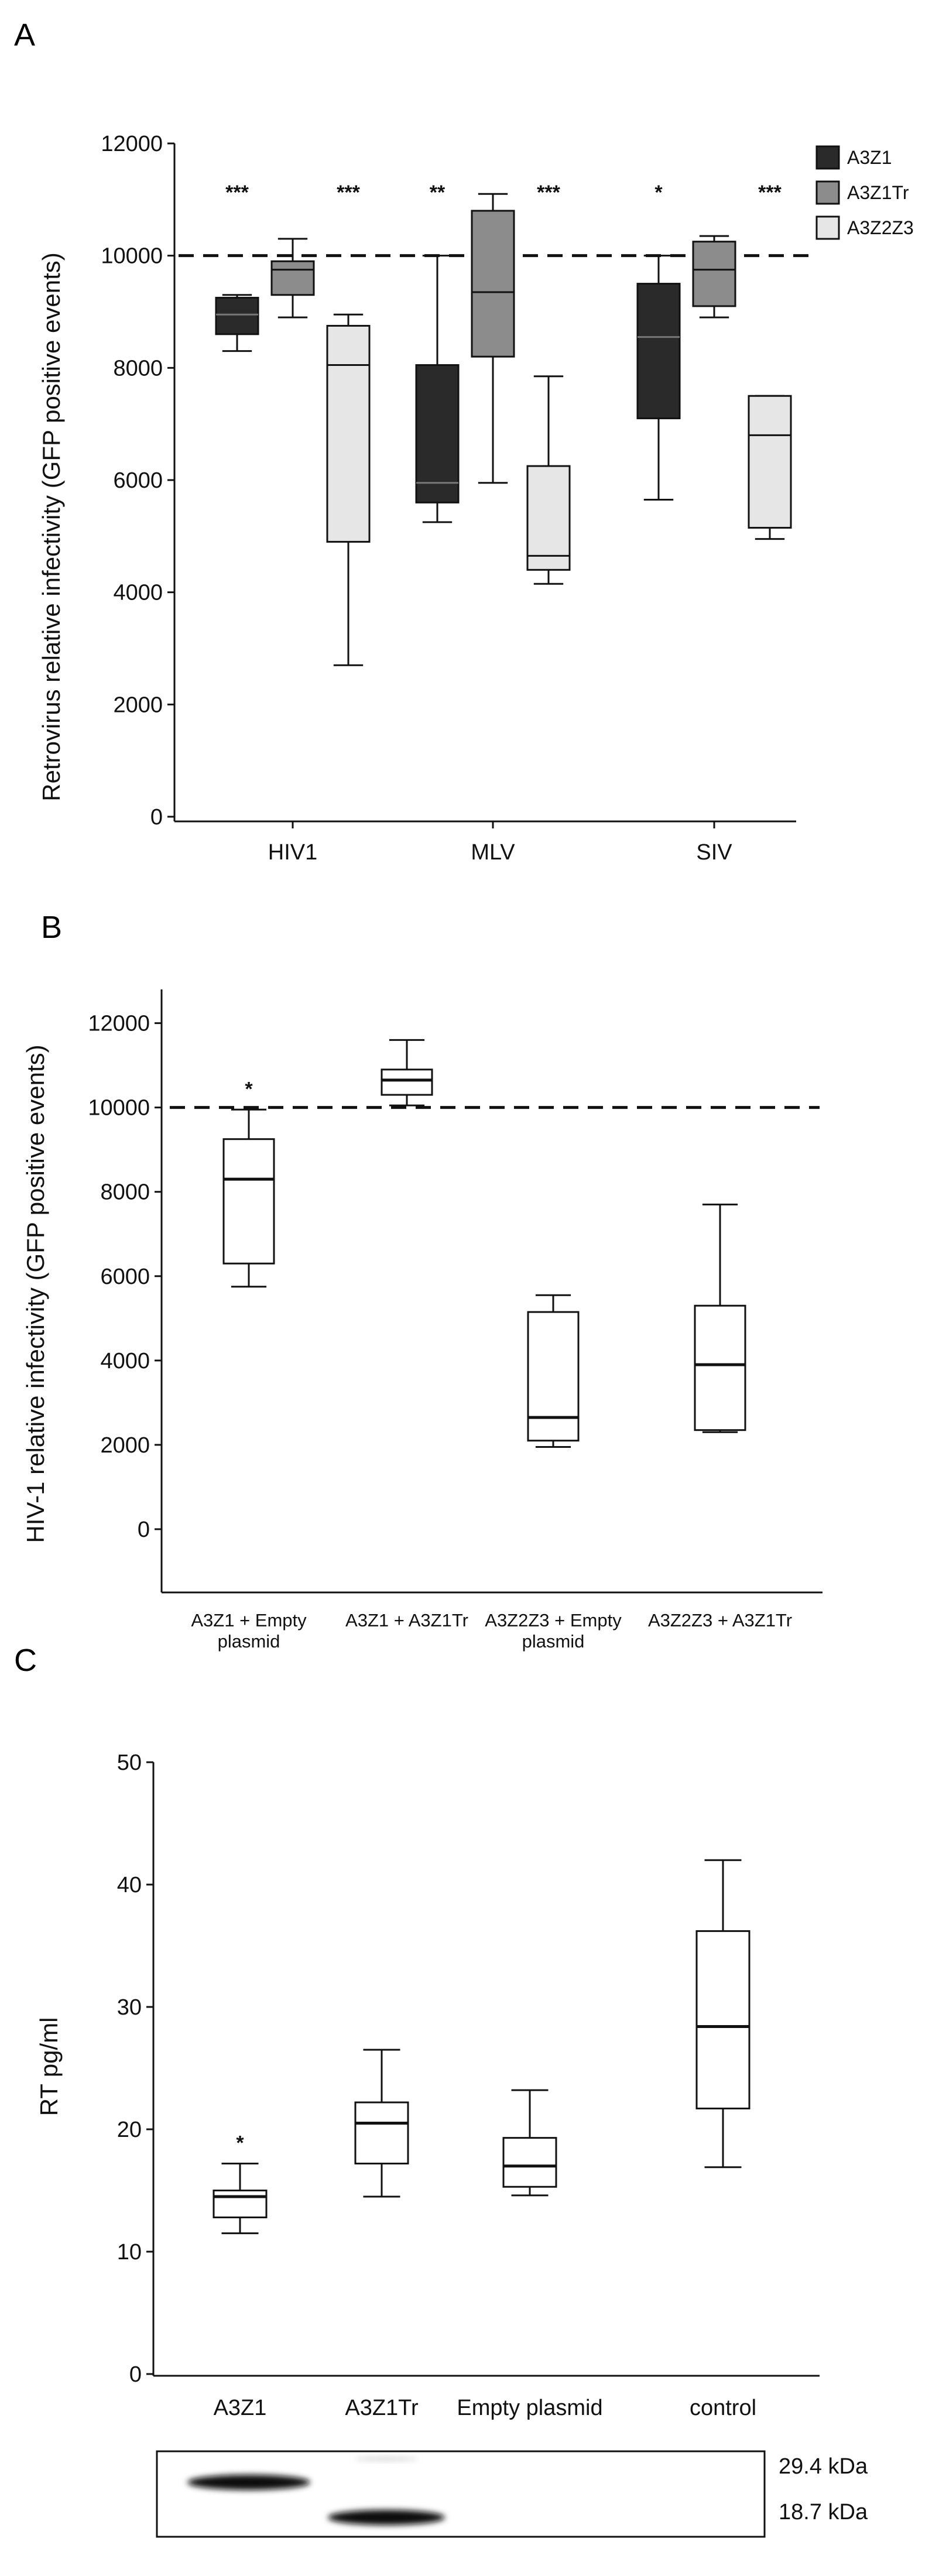  Describe the element at coordinates (130, 2130) in the screenshot. I see `panel-c-ytick-label-2: 20` at that location.